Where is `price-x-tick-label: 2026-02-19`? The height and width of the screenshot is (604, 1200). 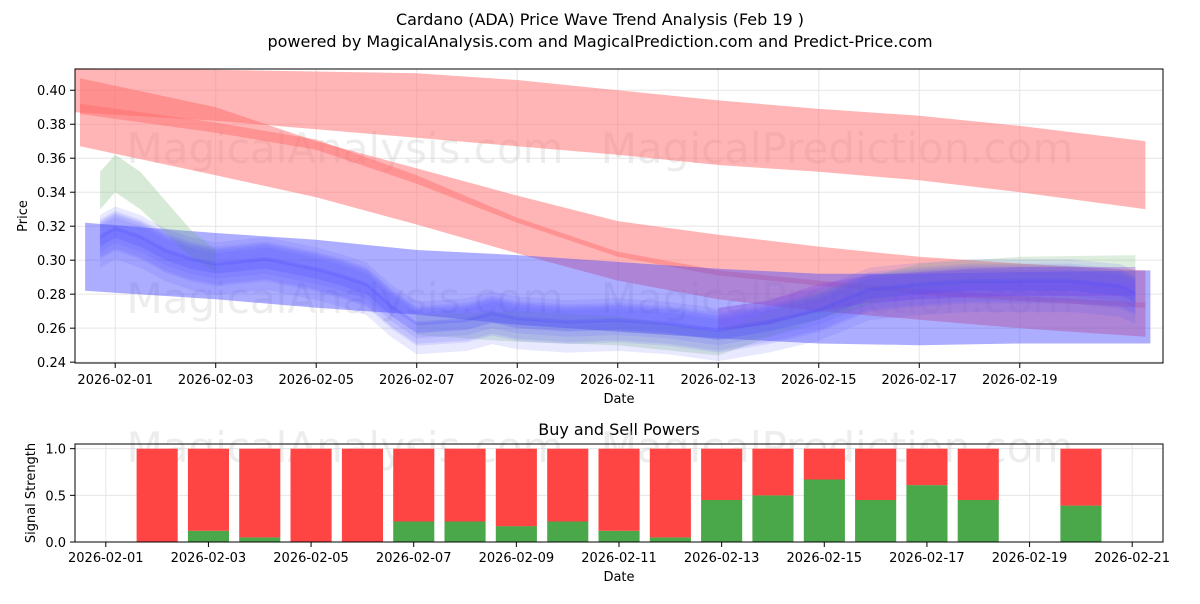
price-x-tick-label: 2026-02-19 is located at coordinates (1020, 380).